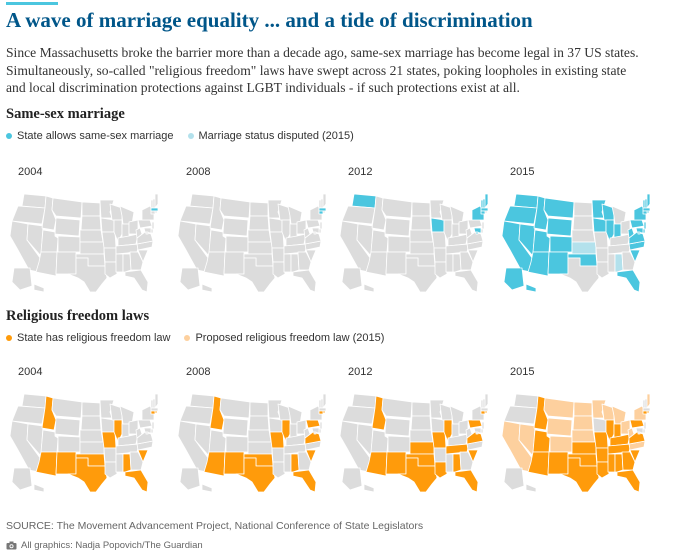 The width and height of the screenshot is (680, 560). I want to click on state-ne, so click(583, 236).